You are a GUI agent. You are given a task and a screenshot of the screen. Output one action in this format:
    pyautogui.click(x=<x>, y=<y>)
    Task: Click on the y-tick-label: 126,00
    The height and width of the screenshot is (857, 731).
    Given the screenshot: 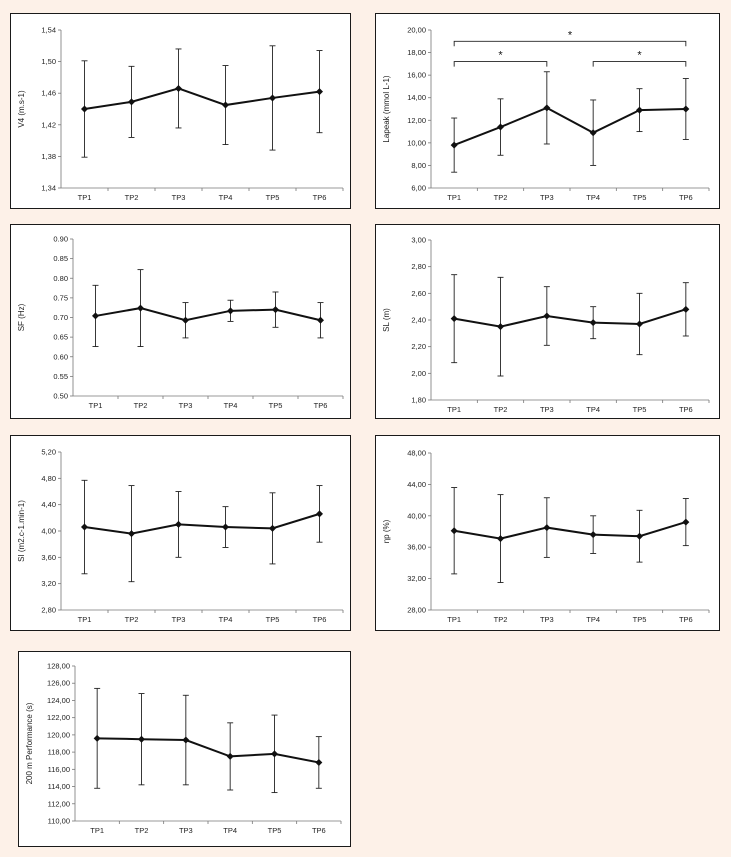 What is the action you would take?
    pyautogui.click(x=58, y=683)
    